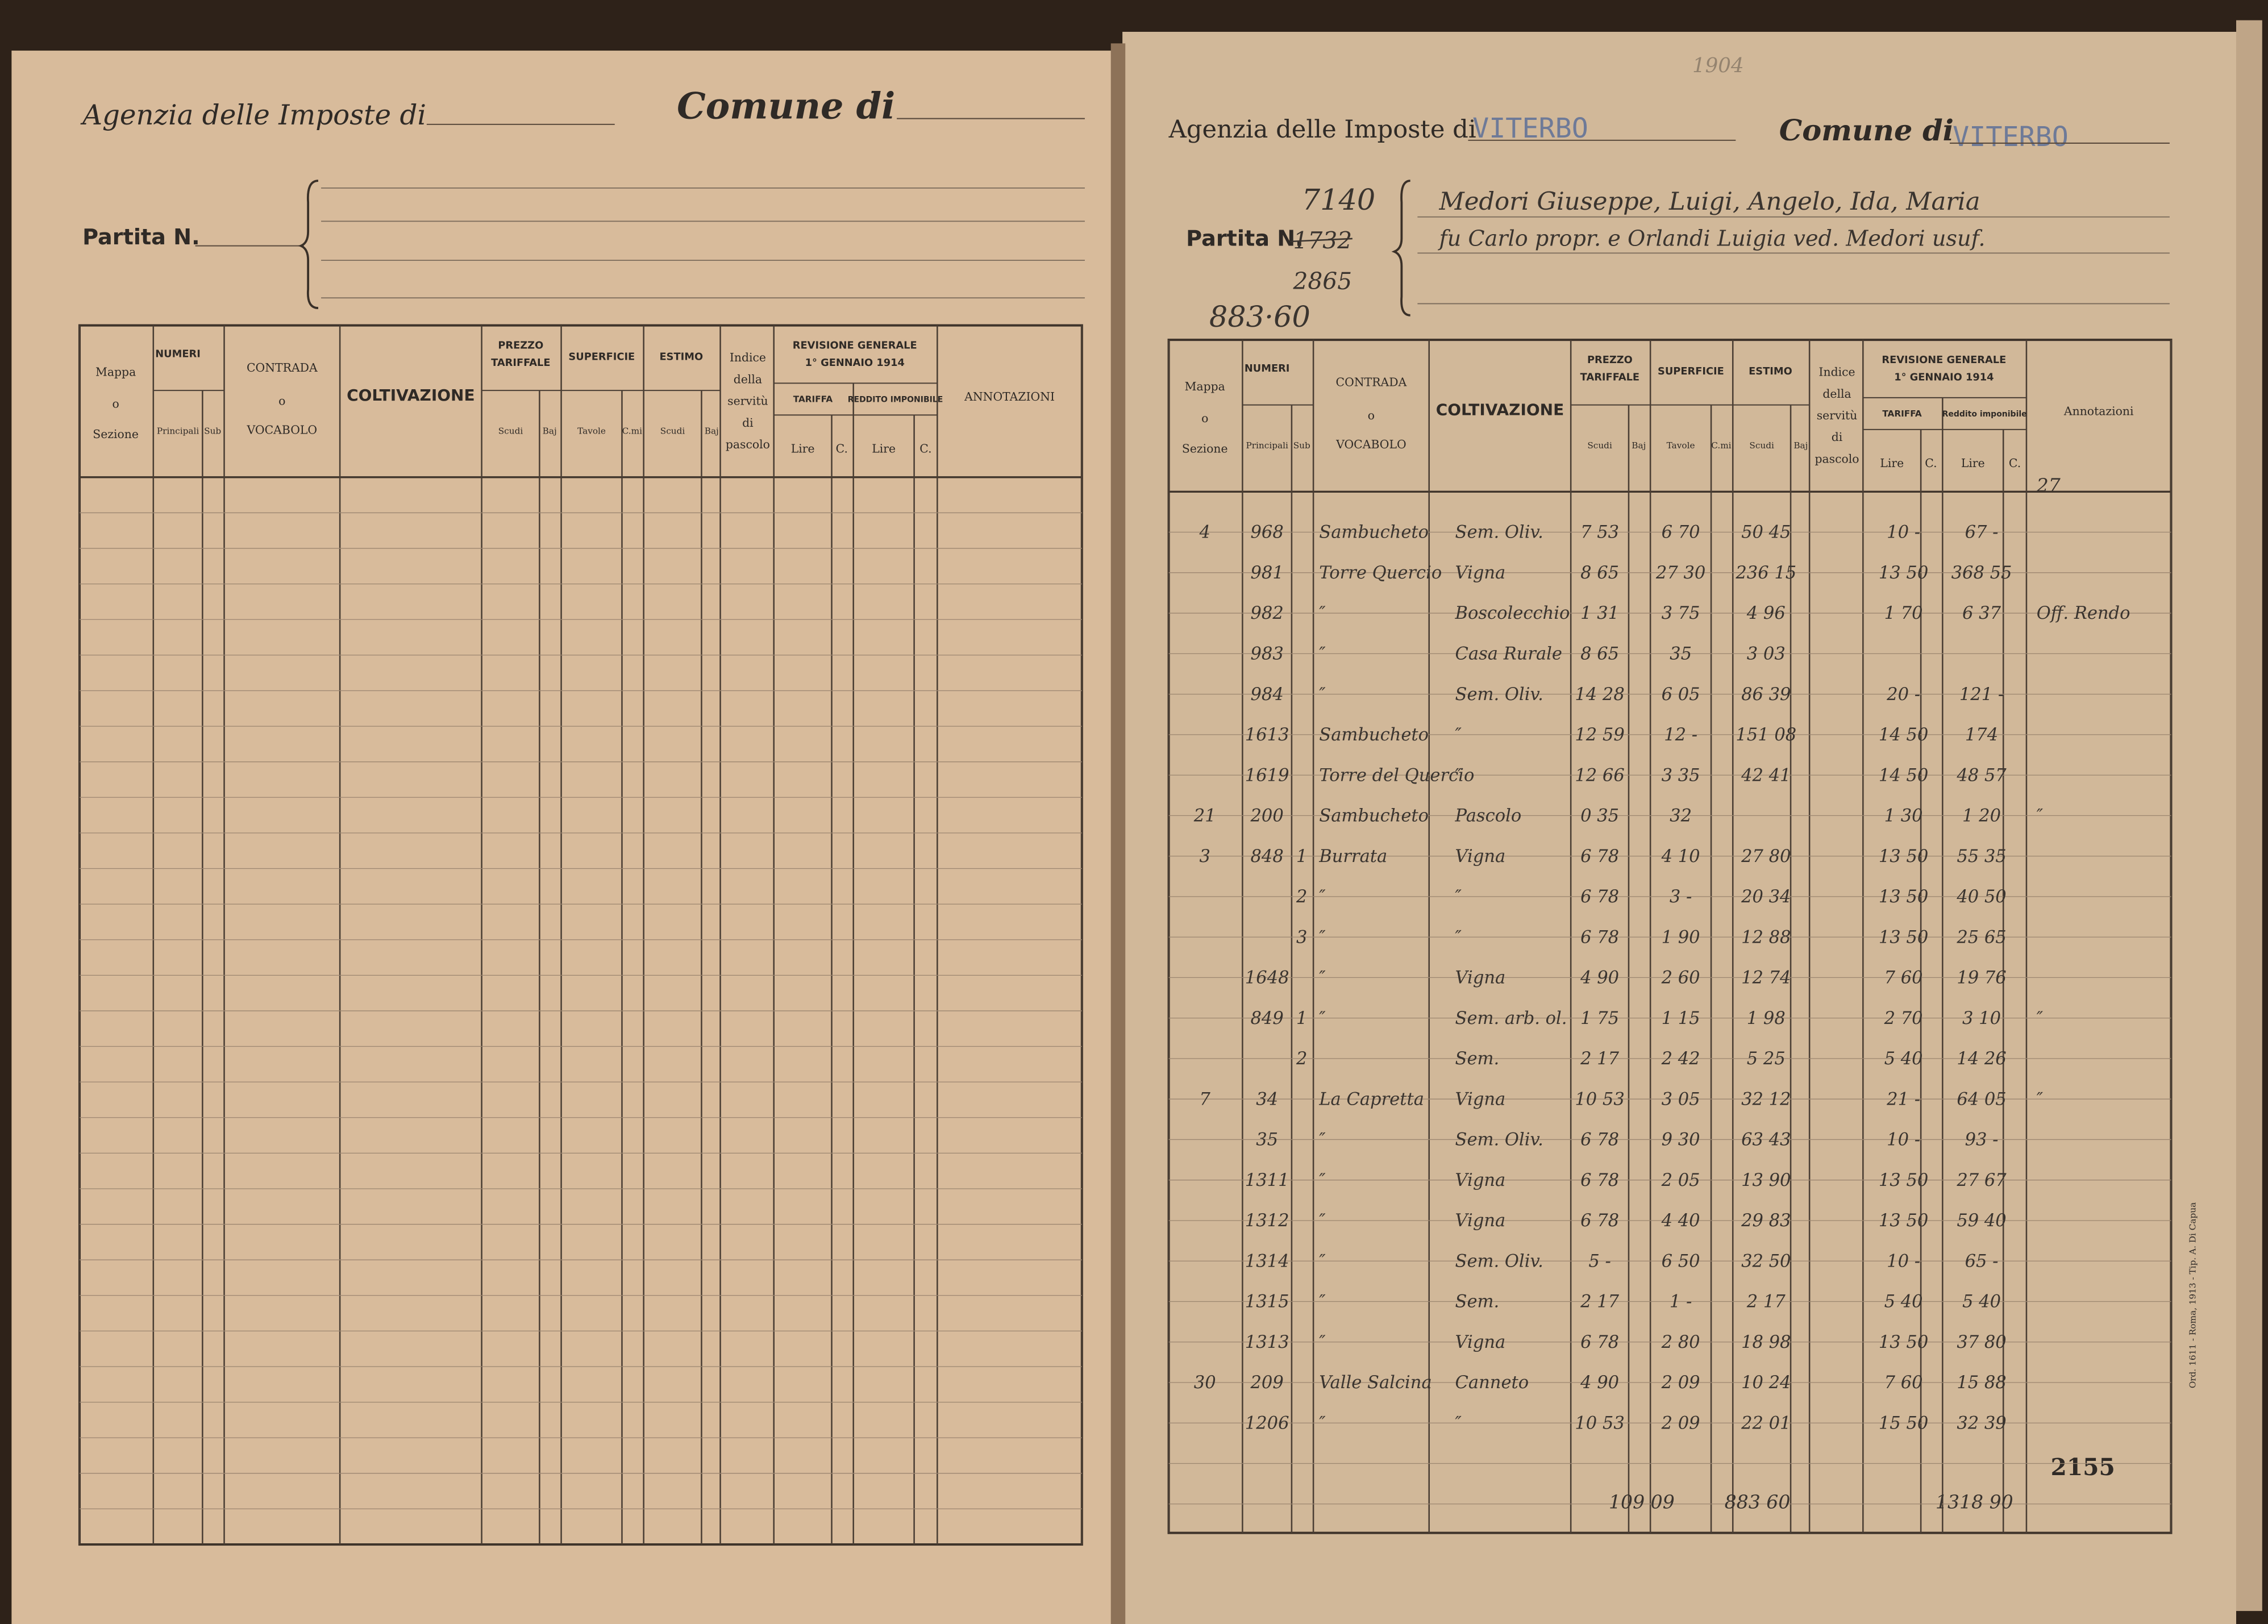 The width and height of the screenshot is (2268, 1624). What do you see at coordinates (1981, 978) in the screenshot?
I see `cell-reddito: 19 76` at bounding box center [1981, 978].